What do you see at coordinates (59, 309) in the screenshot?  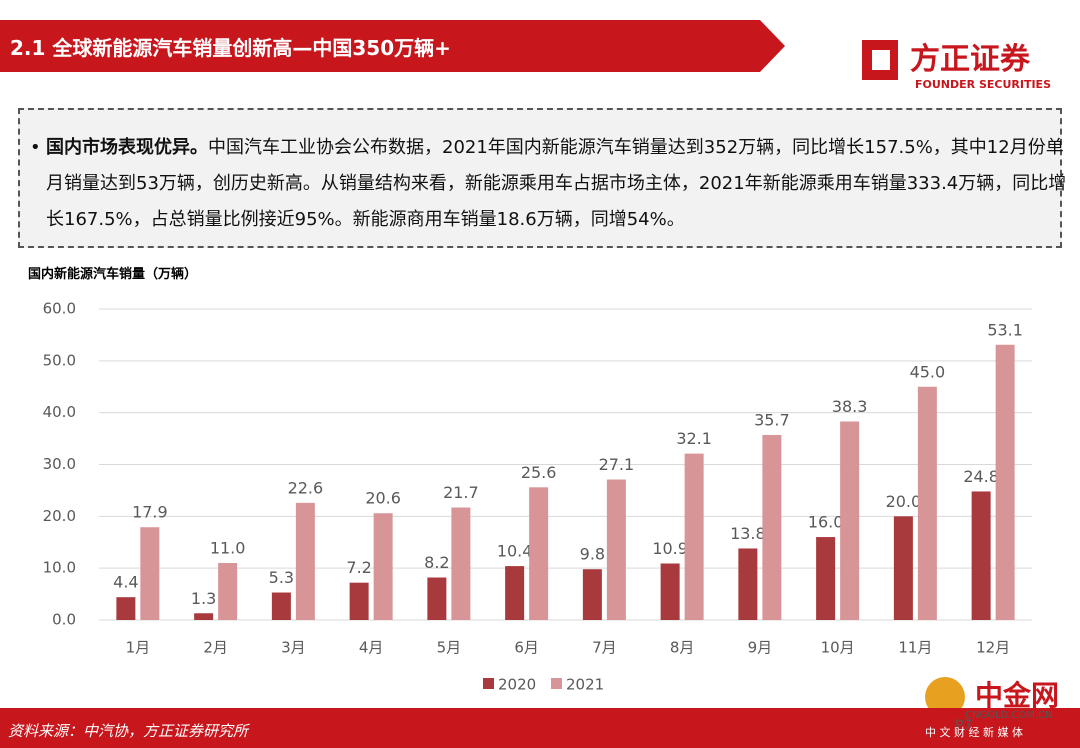 I see `y-tick-label: 60.0` at bounding box center [59, 309].